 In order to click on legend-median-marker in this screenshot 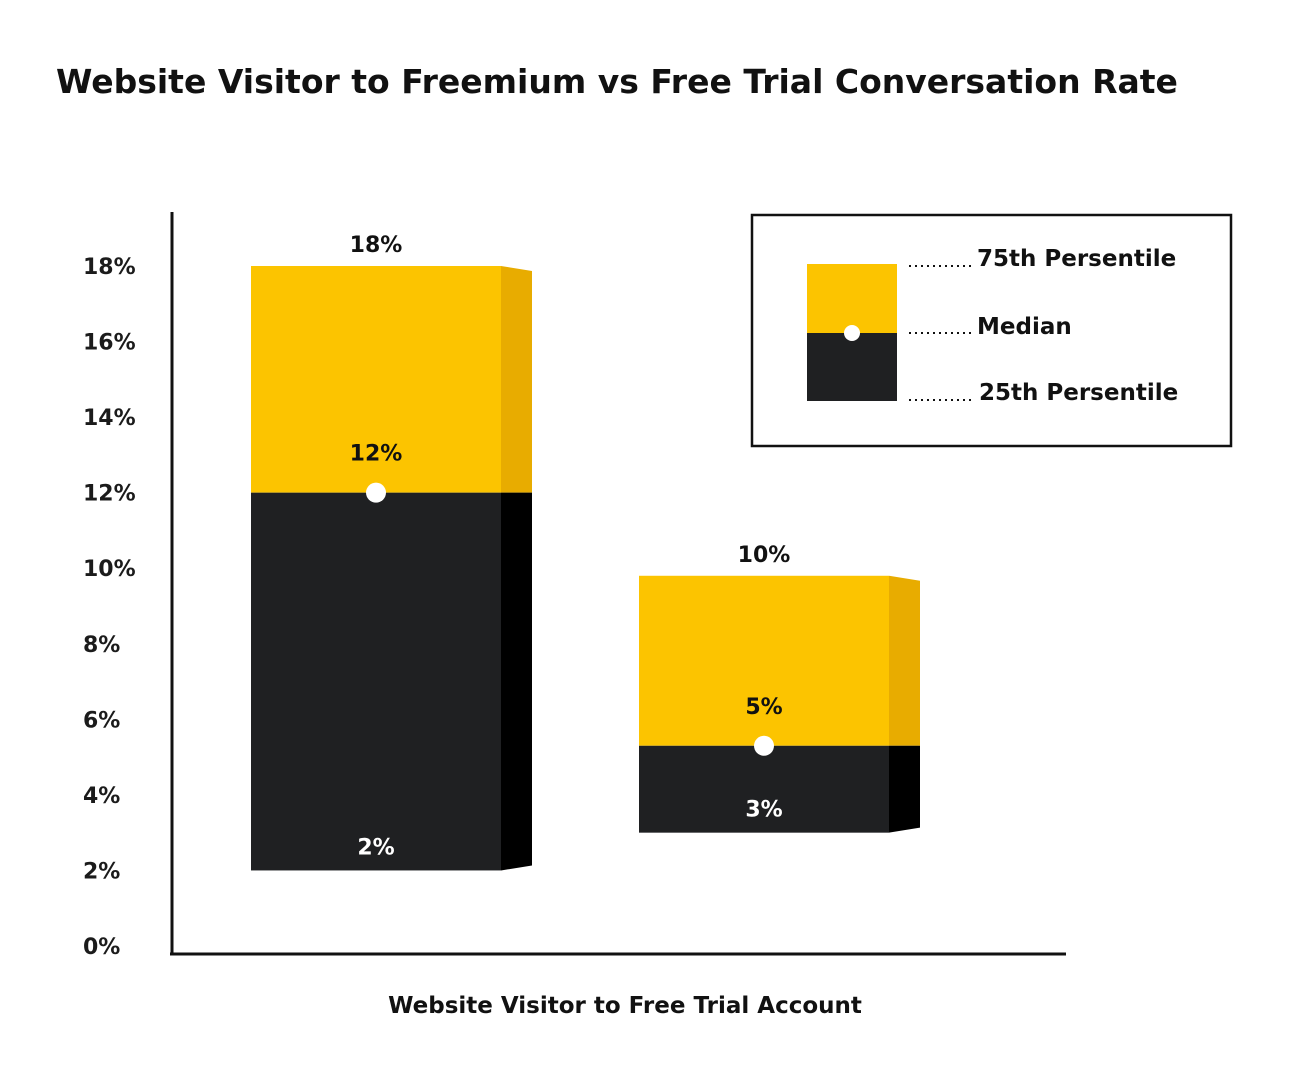, I will do `click(852, 333)`.